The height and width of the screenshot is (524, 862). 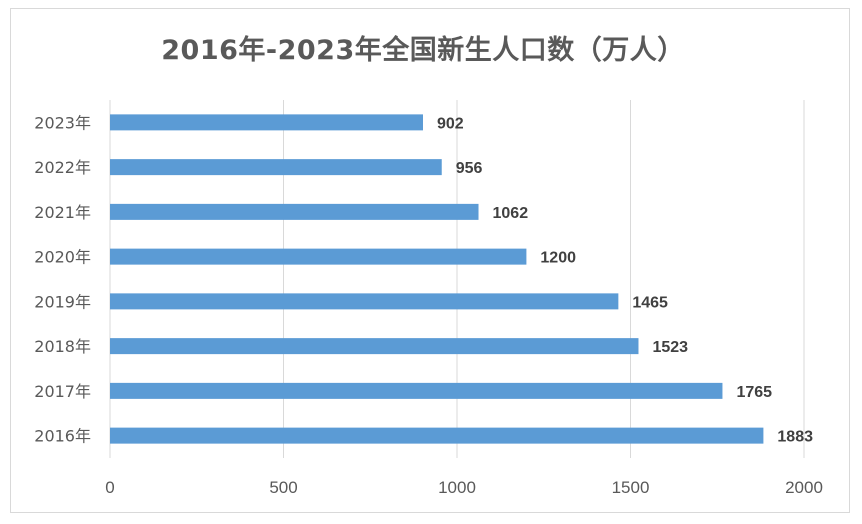 I want to click on data-label: 1465, so click(x=650, y=302).